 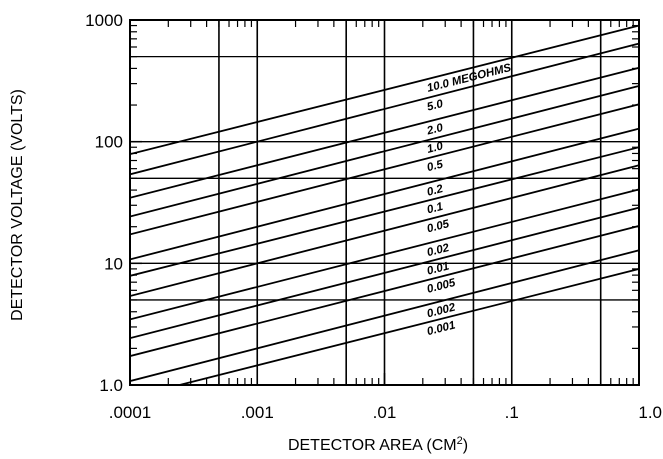 What do you see at coordinates (512, 412) in the screenshot?
I see `x-tick-label: .1` at bounding box center [512, 412].